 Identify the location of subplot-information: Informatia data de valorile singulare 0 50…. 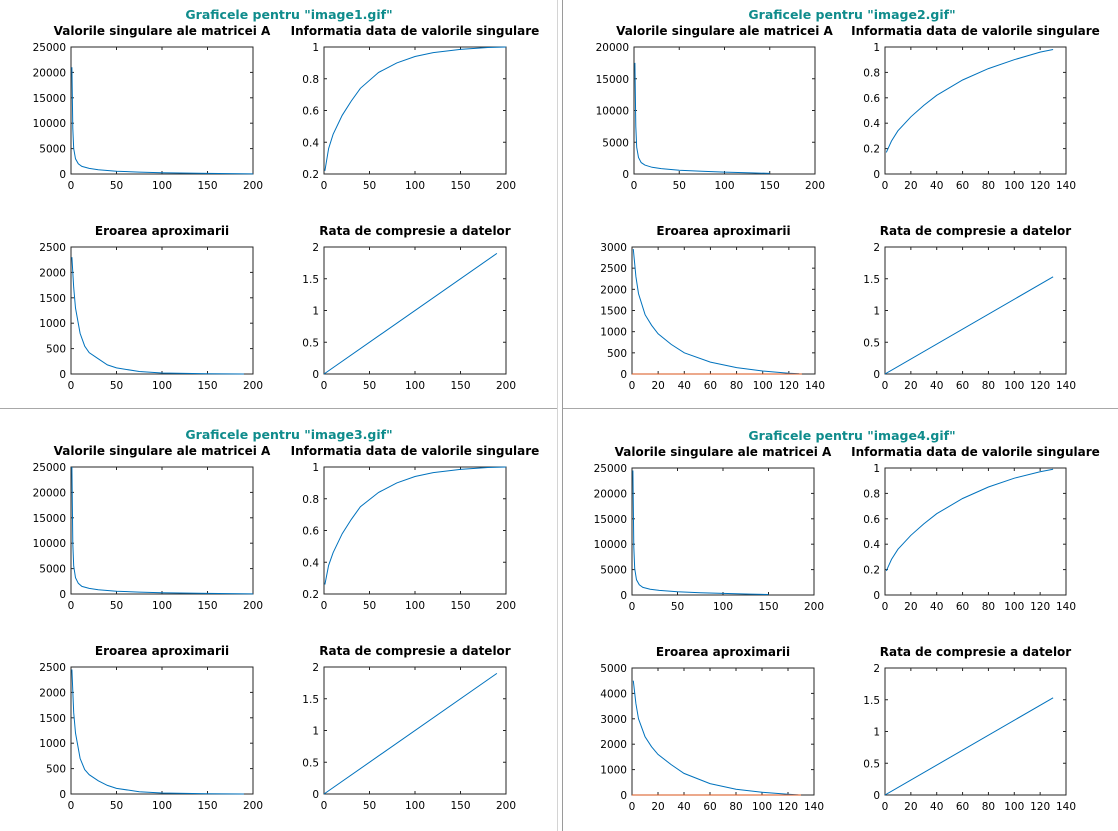
(415, 528).